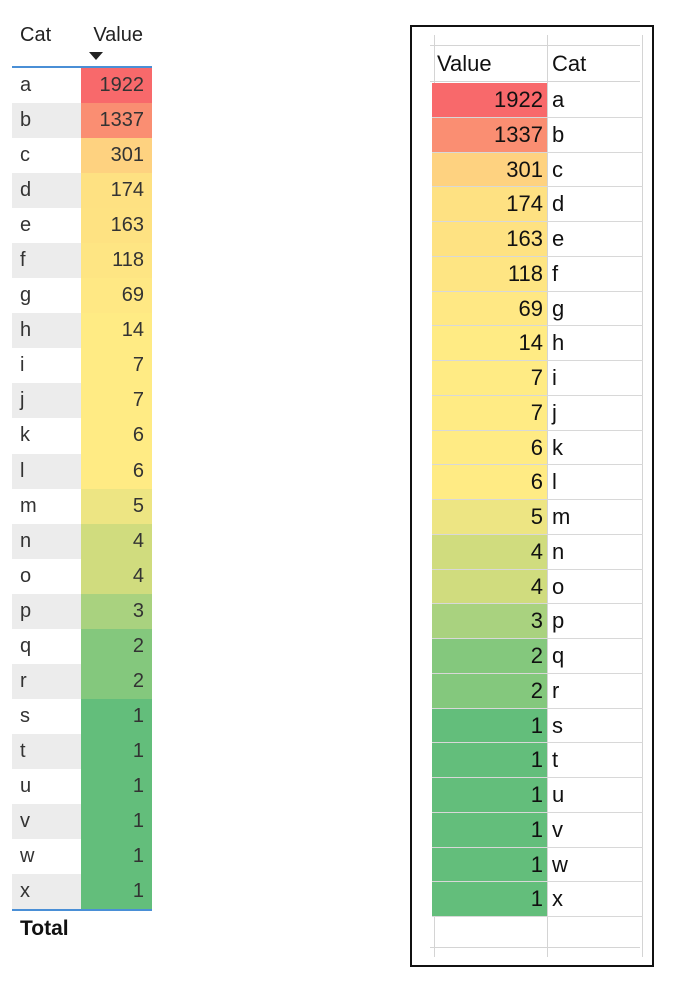  I want to click on value-cell: 1922, so click(116, 86).